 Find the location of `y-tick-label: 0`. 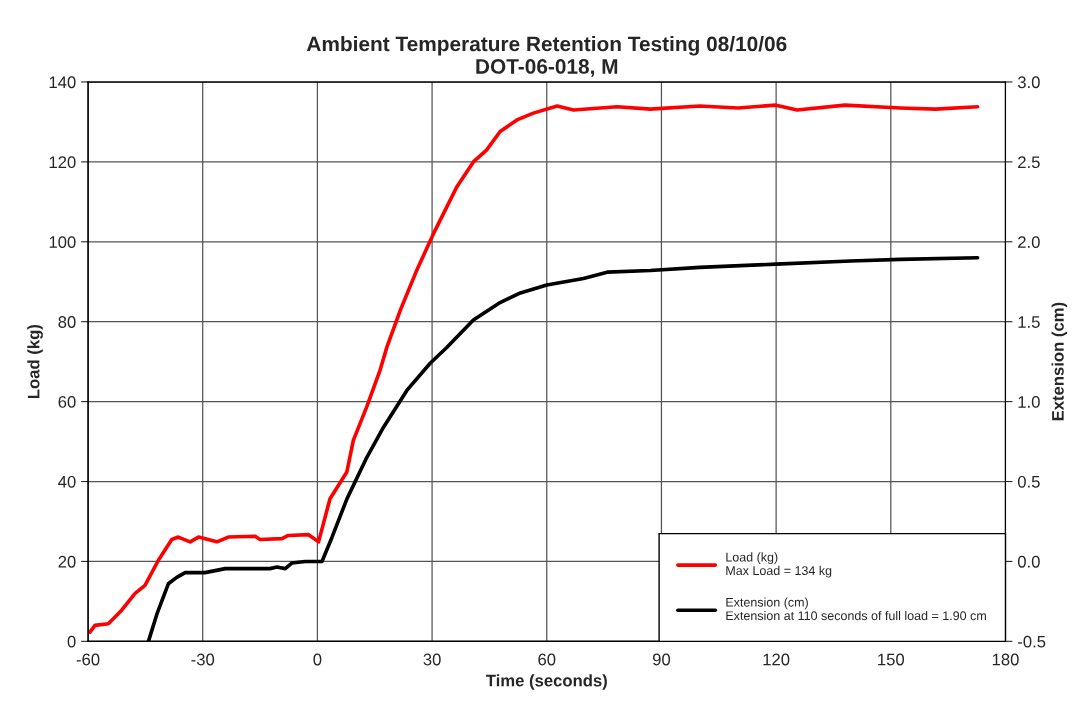

y-tick-label: 0 is located at coordinates (71, 641).